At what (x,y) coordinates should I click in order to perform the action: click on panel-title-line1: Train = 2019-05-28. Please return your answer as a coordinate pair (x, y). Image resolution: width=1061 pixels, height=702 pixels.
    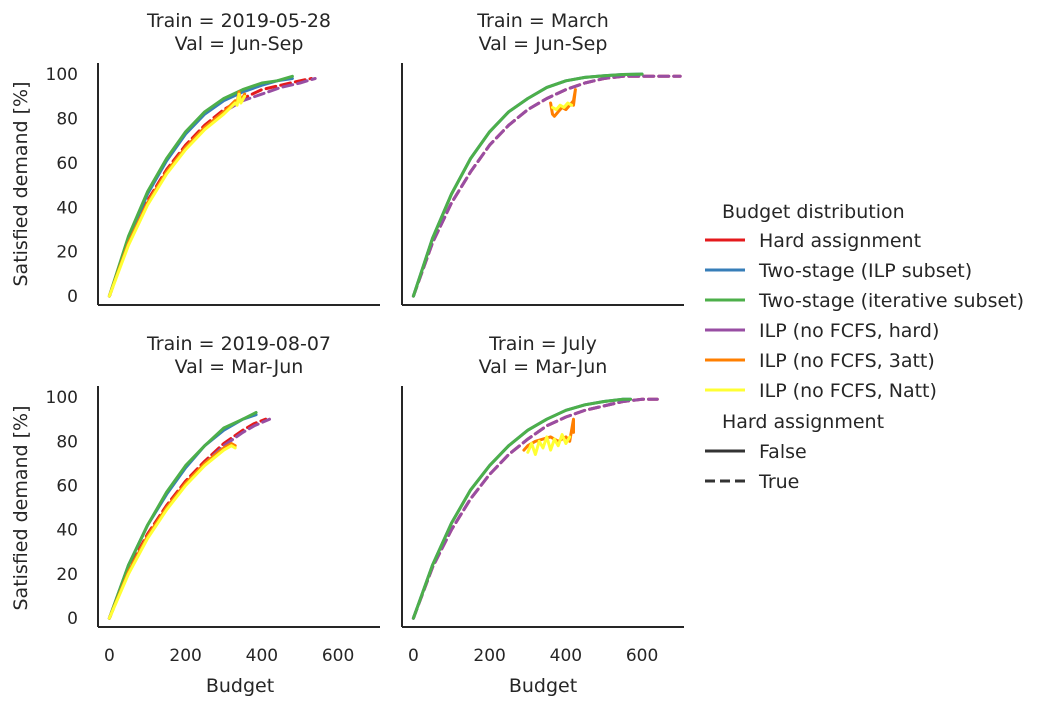
    Looking at the image, I should click on (238, 21).